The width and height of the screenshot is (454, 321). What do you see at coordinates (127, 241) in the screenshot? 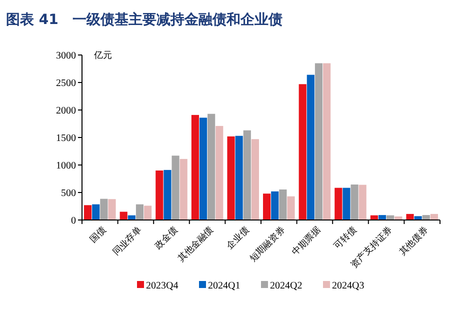
I see `x-tick-label: 同业存单` at bounding box center [127, 241].